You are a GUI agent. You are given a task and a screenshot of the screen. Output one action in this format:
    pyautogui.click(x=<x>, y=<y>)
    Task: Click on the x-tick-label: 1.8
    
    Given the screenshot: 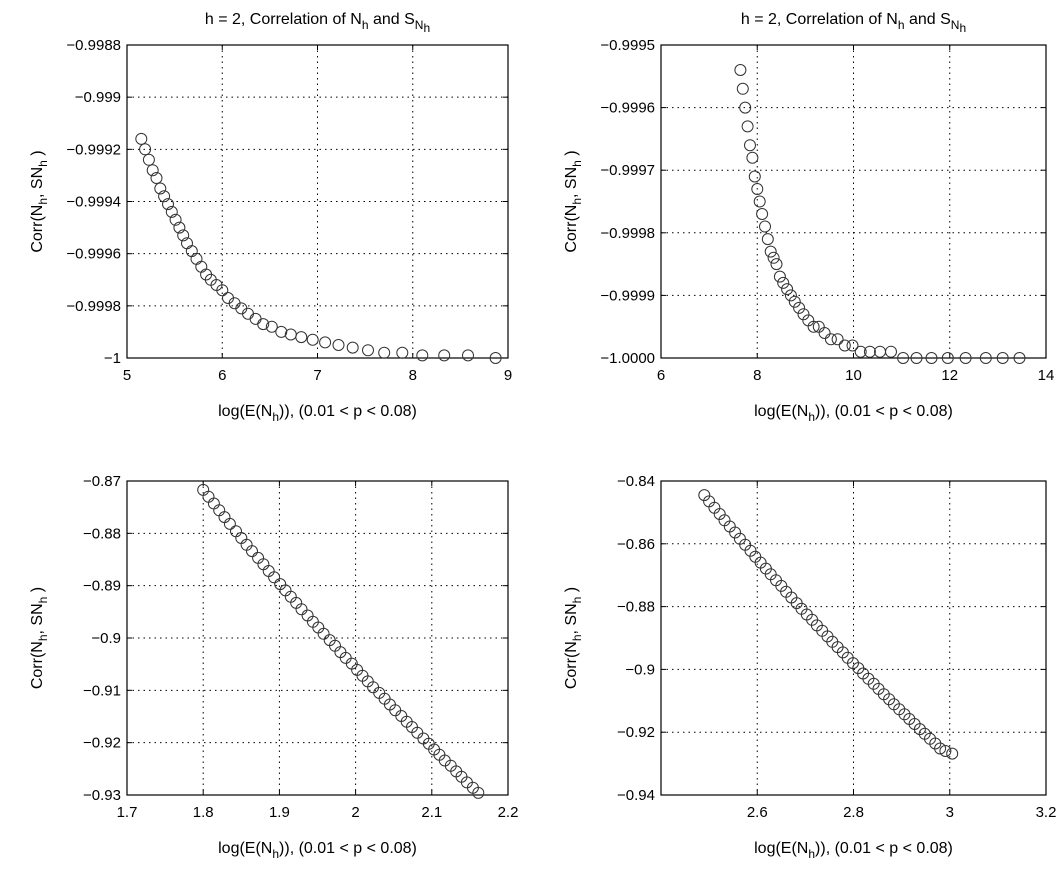 What is the action you would take?
    pyautogui.click(x=203, y=812)
    